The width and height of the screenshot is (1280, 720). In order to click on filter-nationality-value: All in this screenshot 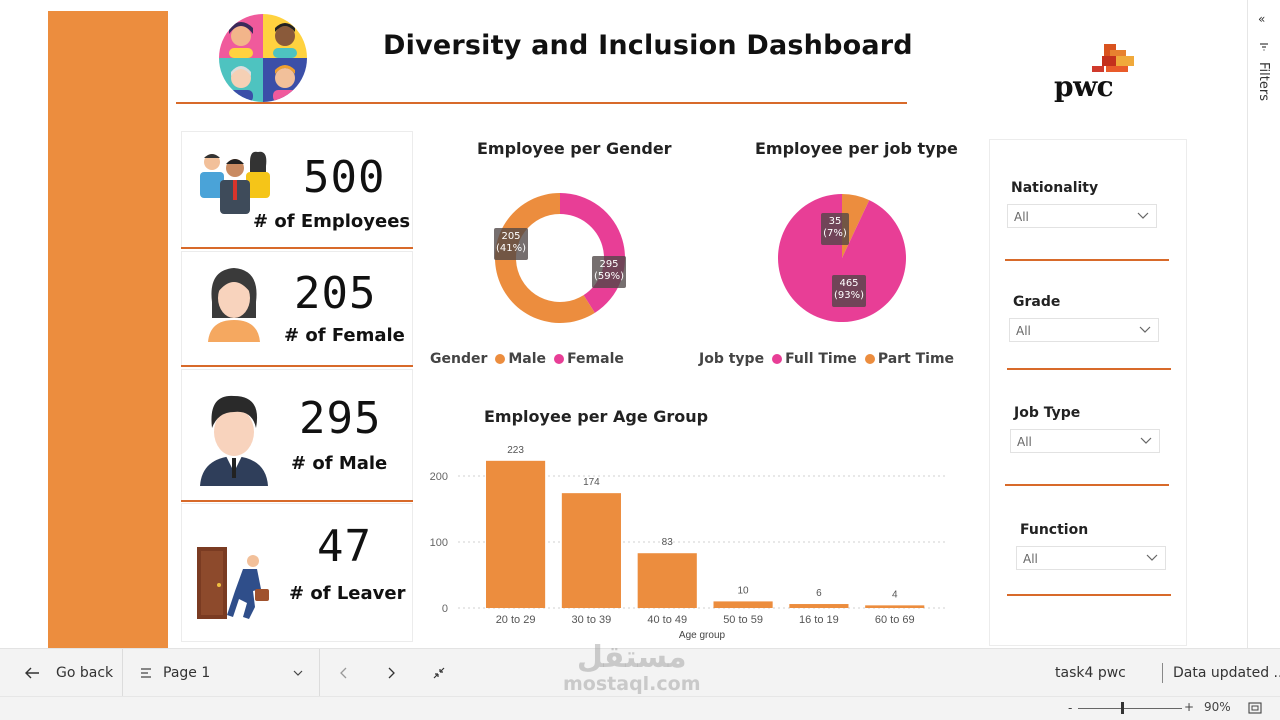, I will do `click(1021, 217)`.